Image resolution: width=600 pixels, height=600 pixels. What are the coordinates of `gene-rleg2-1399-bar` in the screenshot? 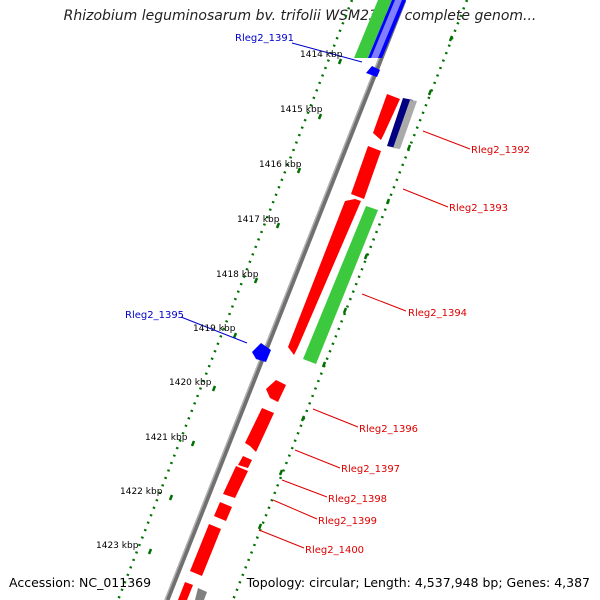 It's located at (223, 511).